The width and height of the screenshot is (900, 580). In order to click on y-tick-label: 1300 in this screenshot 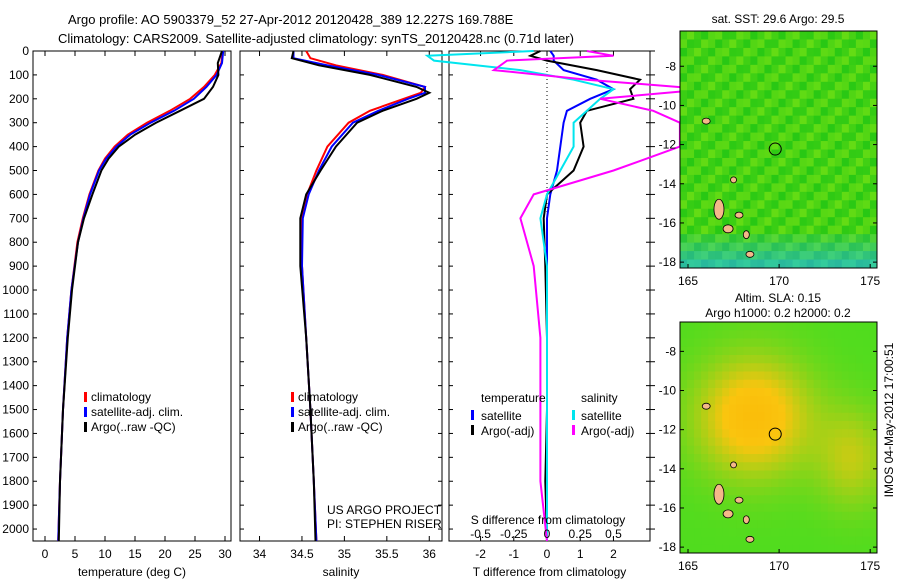, I will do `click(15, 362)`.